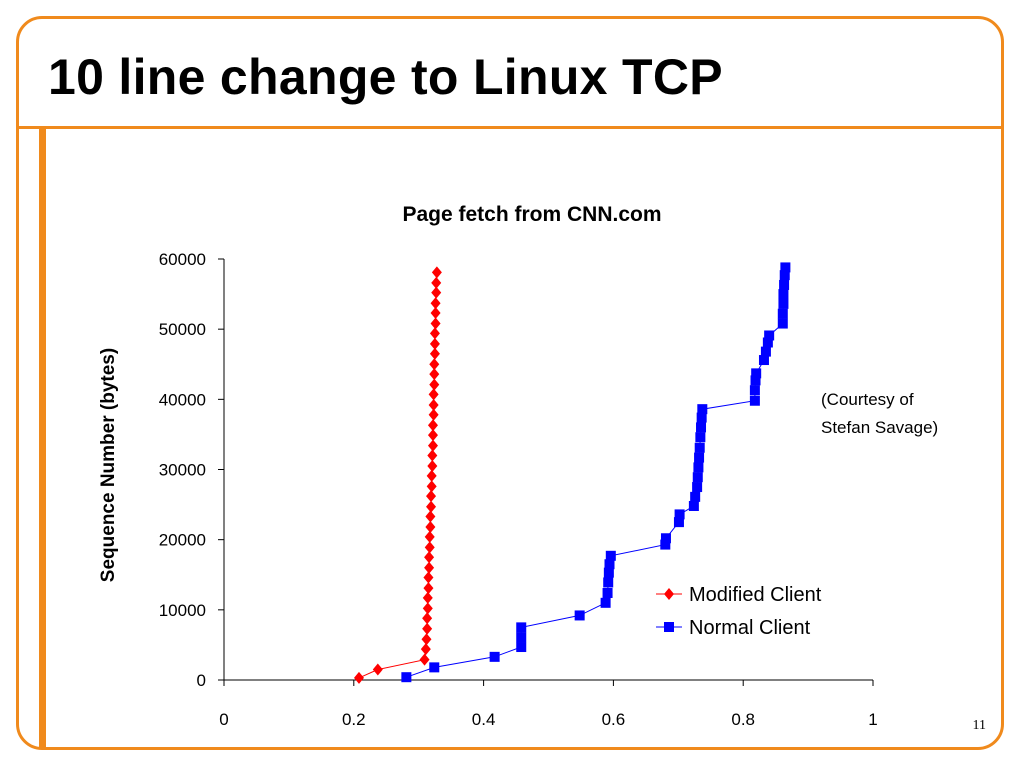 The height and width of the screenshot is (768, 1024). What do you see at coordinates (739, 611) in the screenshot?
I see `legend: Modified Client Normal Client` at bounding box center [739, 611].